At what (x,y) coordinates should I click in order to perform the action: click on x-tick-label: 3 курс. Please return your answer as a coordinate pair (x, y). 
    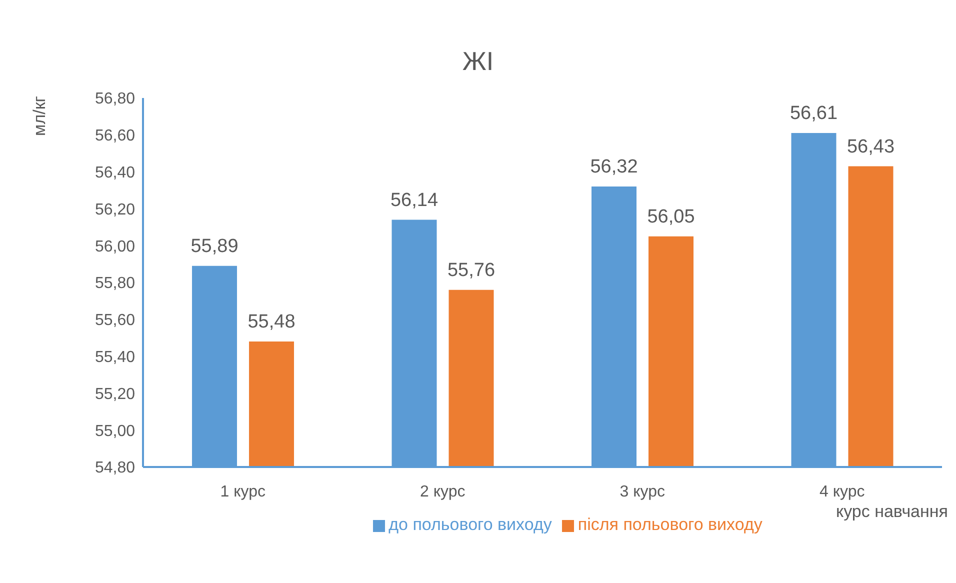
    Looking at the image, I should click on (642, 491).